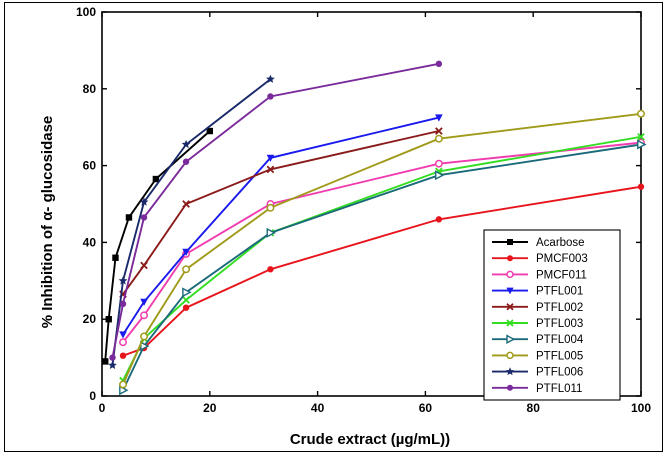  I want to click on x-tick-label: 40, so click(318, 408).